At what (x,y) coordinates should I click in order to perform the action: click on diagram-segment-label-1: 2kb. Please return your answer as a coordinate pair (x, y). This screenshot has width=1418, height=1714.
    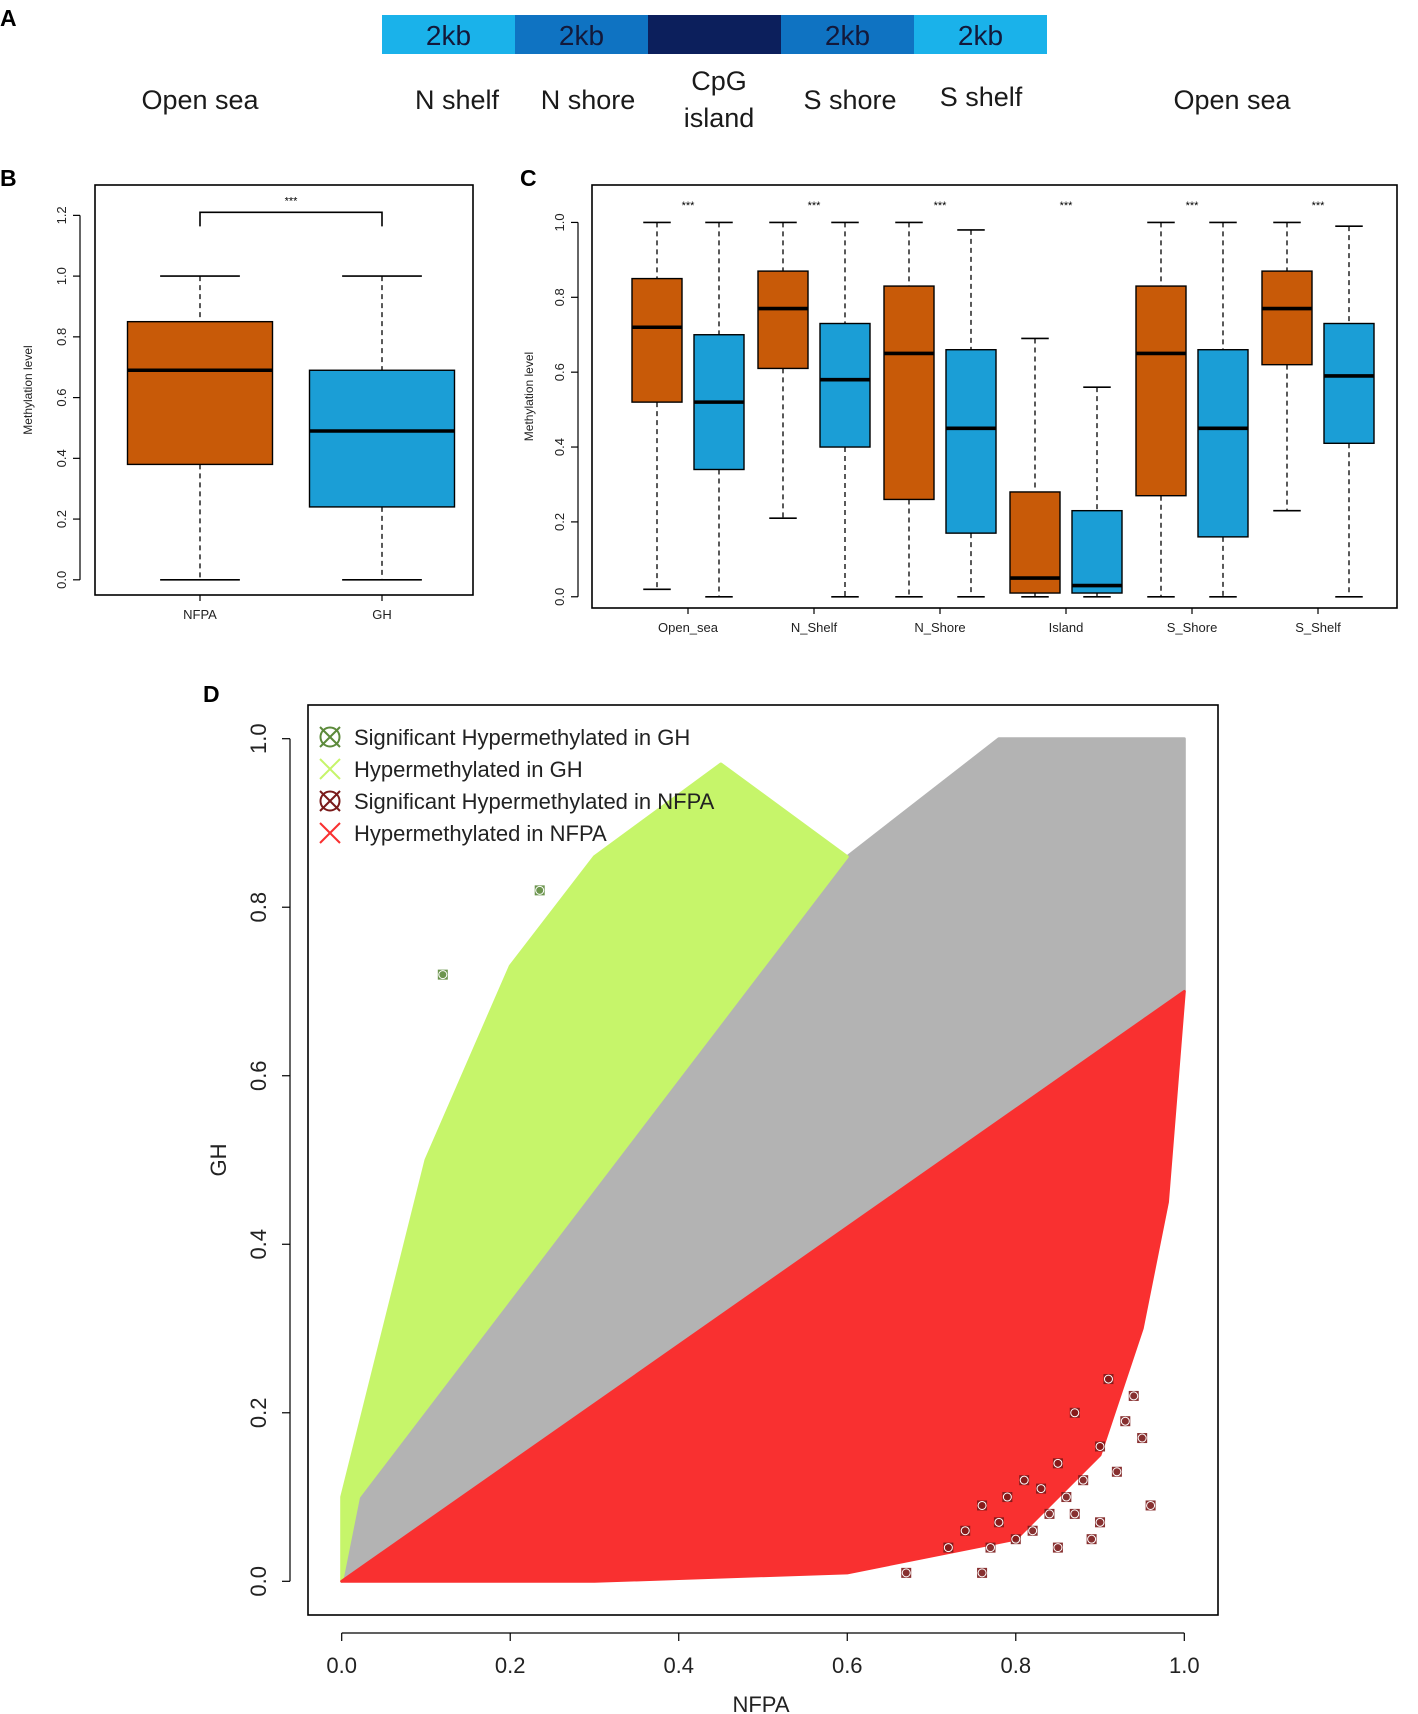
    Looking at the image, I should click on (581, 35).